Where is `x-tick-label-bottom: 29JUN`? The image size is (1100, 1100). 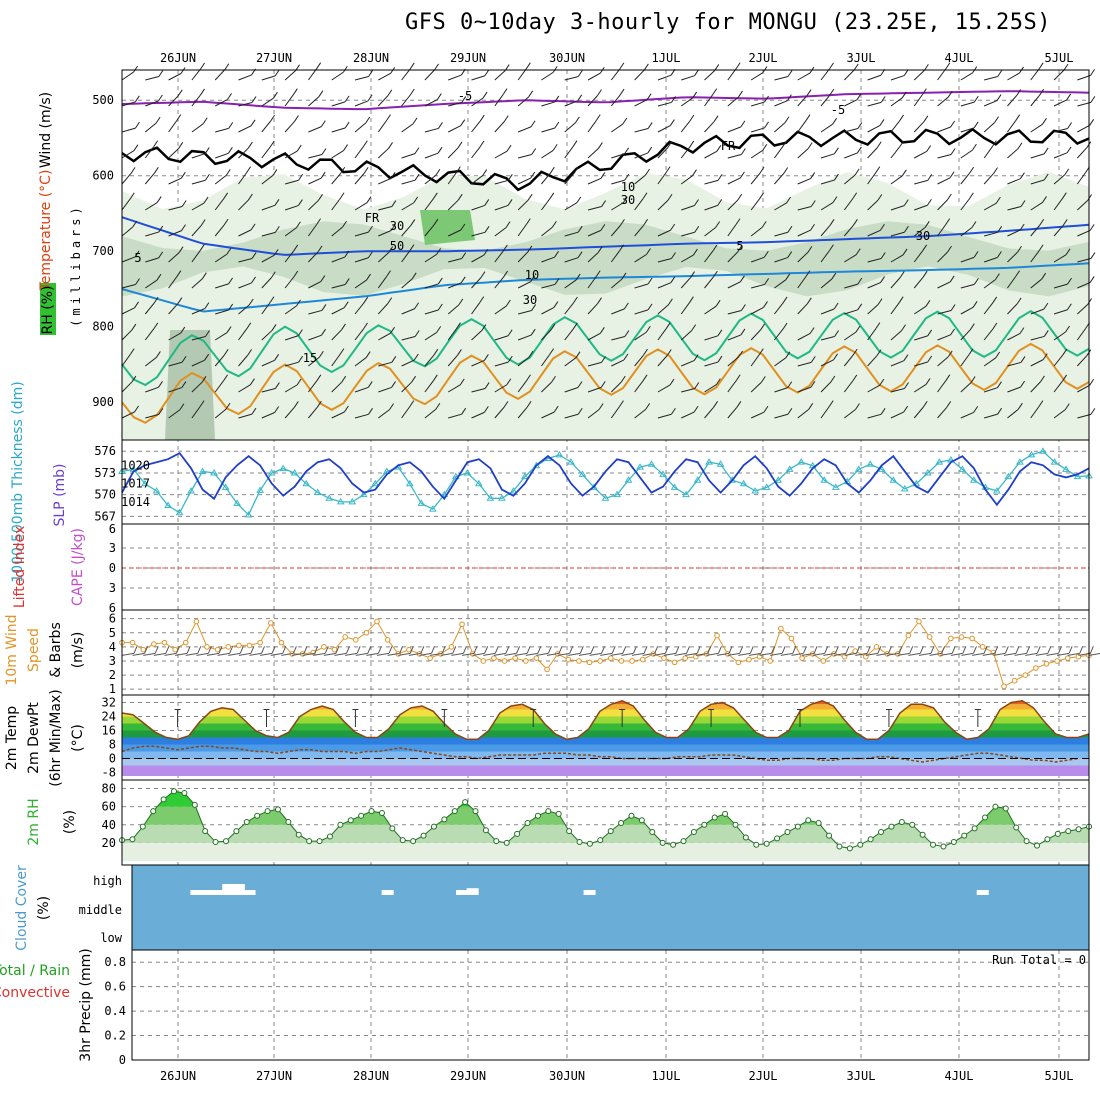 x-tick-label-bottom: 29JUN is located at coordinates (468, 1076).